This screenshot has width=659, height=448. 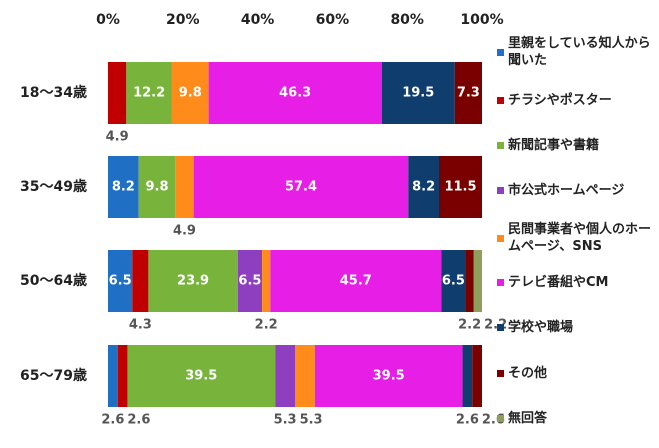 I want to click on value-label: 46.3, so click(x=295, y=93).